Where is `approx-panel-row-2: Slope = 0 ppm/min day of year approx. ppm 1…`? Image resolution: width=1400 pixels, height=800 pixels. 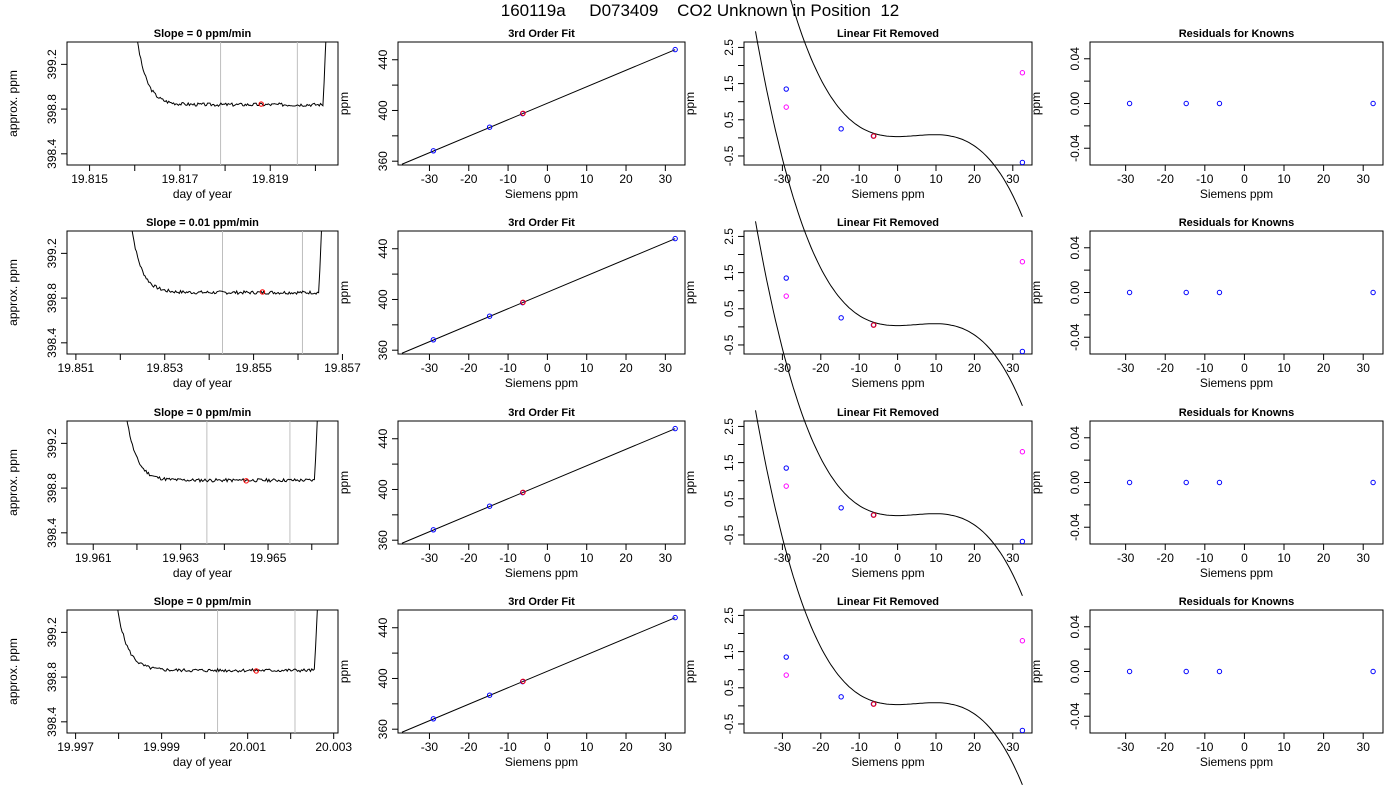 approx-panel-row-2: Slope = 0 ppm/min day of year approx. ppm 1… is located at coordinates (172, 493).